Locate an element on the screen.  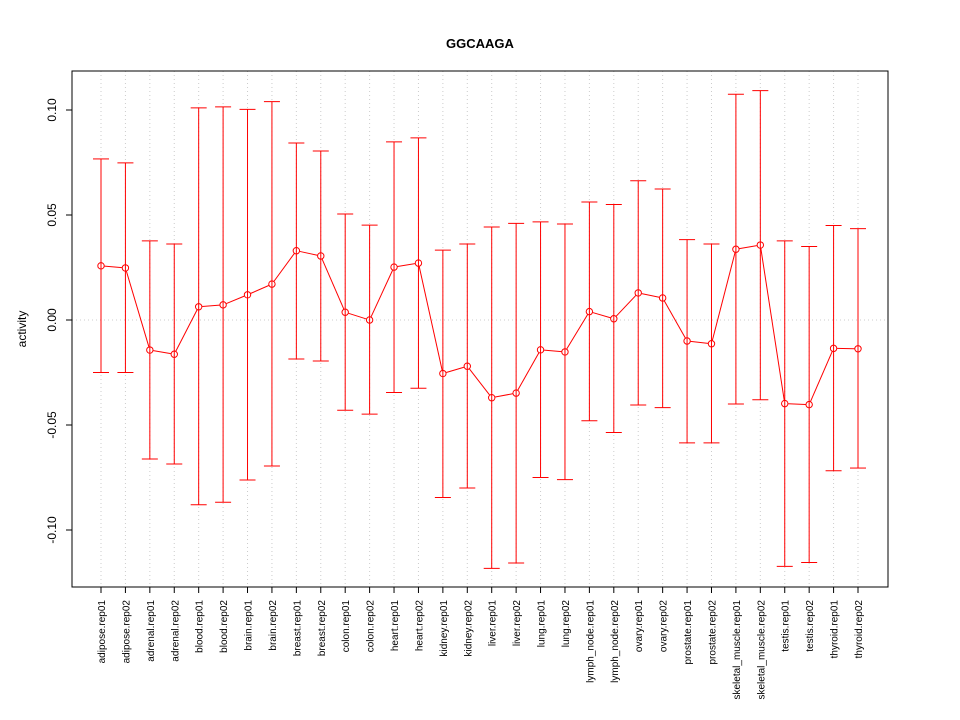
x-tick-label: heart.rep02 is located at coordinates (419, 626).